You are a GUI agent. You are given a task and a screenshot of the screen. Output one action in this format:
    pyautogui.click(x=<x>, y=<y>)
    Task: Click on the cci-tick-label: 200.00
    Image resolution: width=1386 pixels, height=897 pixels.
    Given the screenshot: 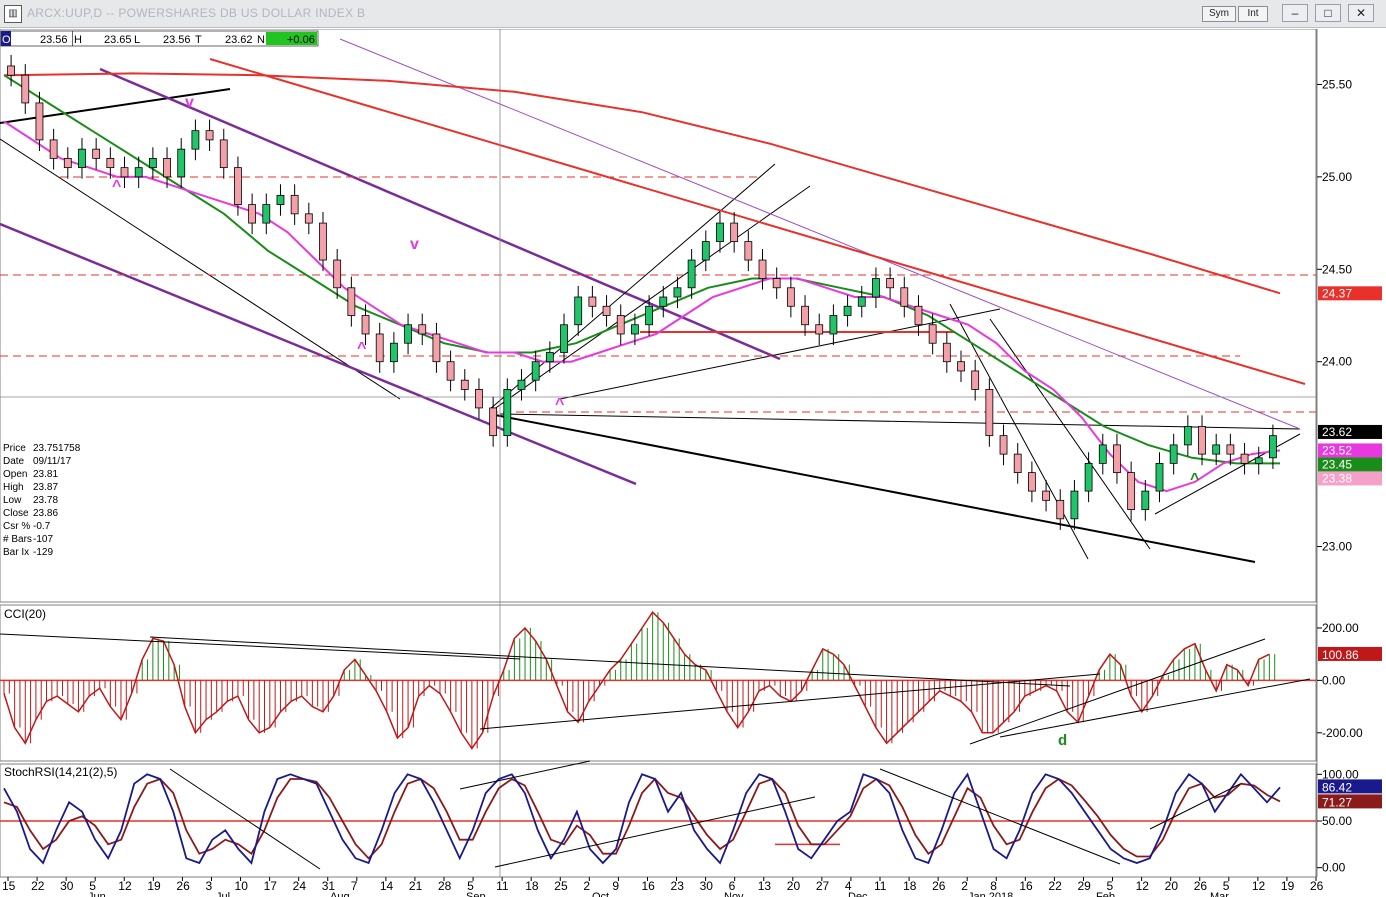 What is the action you would take?
    pyautogui.click(x=1340, y=628)
    